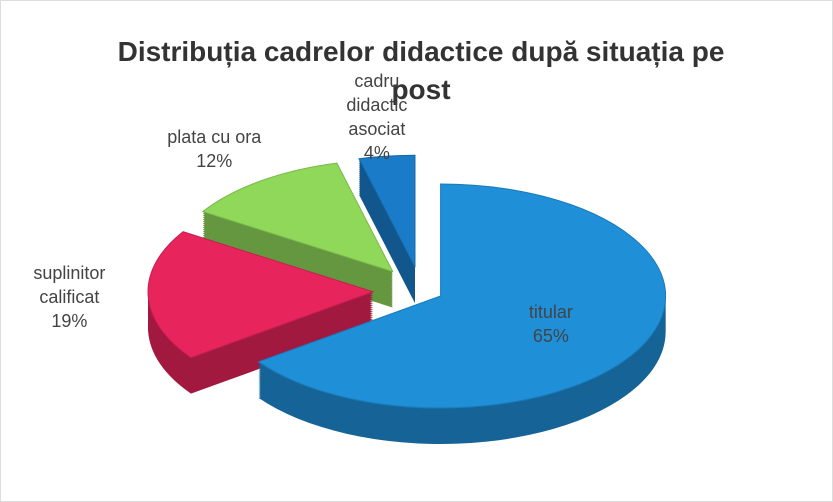  Describe the element at coordinates (377, 105) in the screenshot. I see `slice-label: cadru didactic asociat` at that location.